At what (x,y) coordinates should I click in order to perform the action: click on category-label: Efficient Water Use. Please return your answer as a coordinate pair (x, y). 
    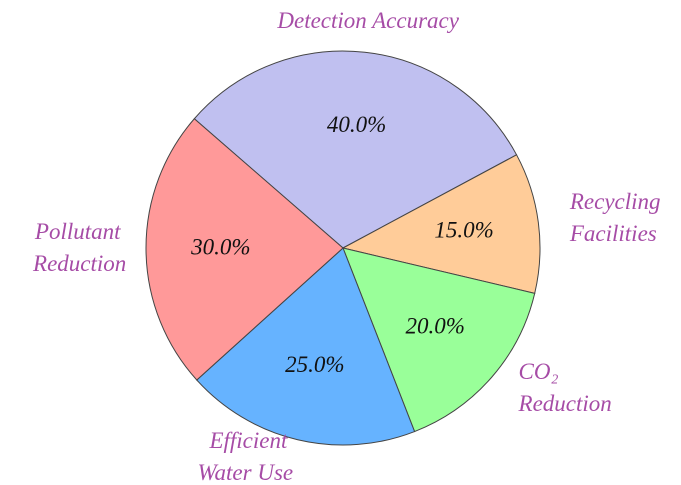
    Looking at the image, I should click on (245, 456).